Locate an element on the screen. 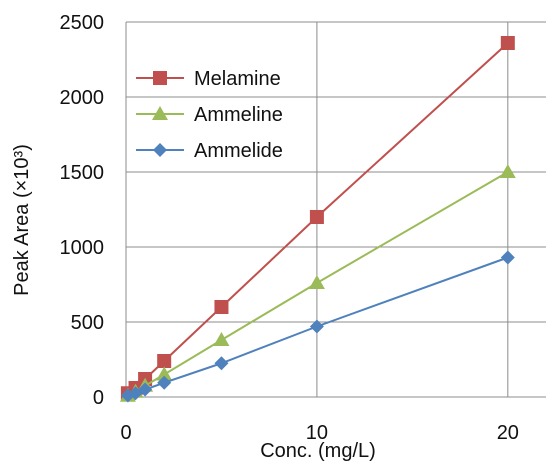 The height and width of the screenshot is (461, 547). y-tick-label: 1500 is located at coordinates (82, 173).